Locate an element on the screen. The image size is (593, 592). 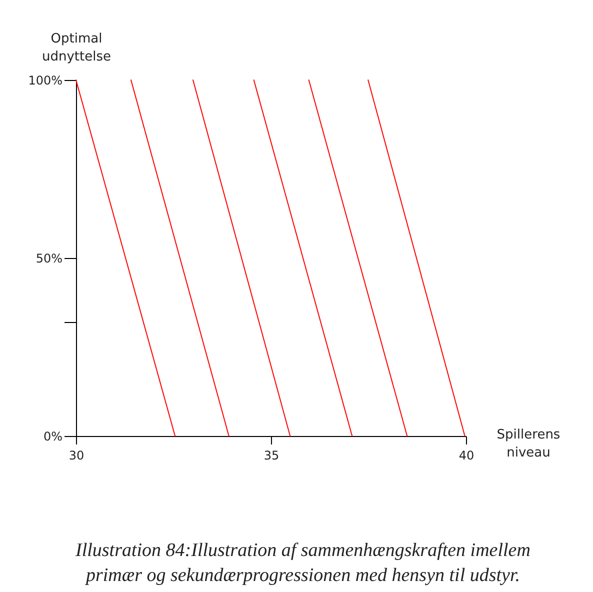
y-tick-label: 50% is located at coordinates (49, 259).